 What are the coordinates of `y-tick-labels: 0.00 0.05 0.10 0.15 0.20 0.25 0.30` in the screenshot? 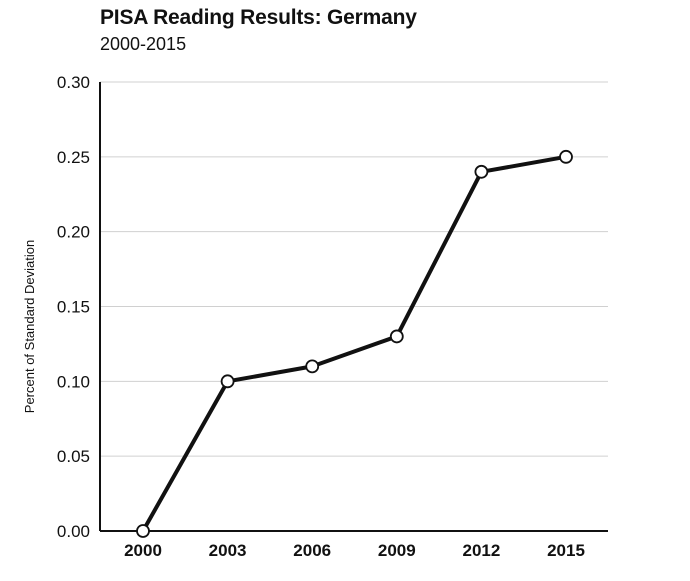 It's located at (73, 307).